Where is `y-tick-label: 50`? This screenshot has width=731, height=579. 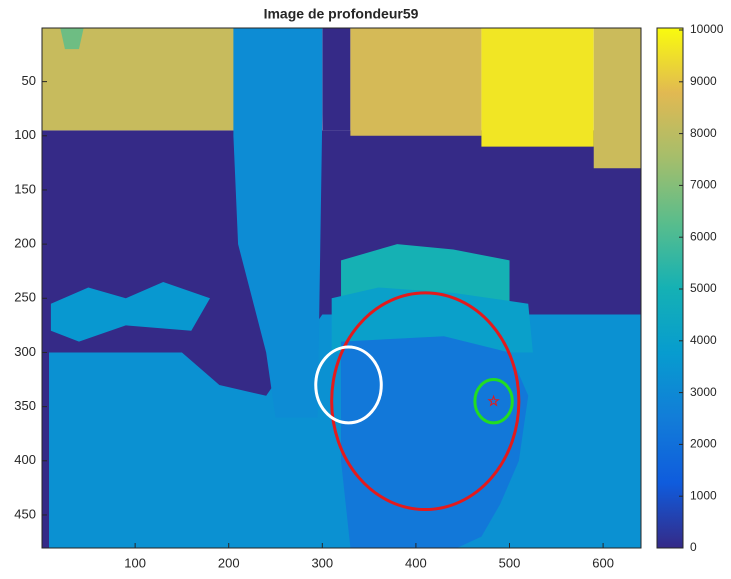
y-tick-label: 50 is located at coordinates (29, 80).